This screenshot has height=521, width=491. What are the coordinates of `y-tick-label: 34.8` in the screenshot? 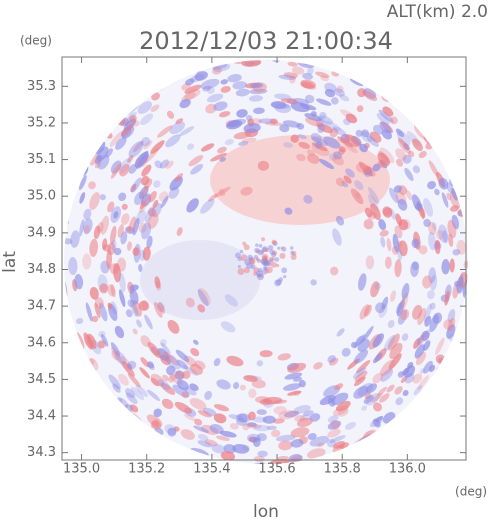 It's located at (41, 269).